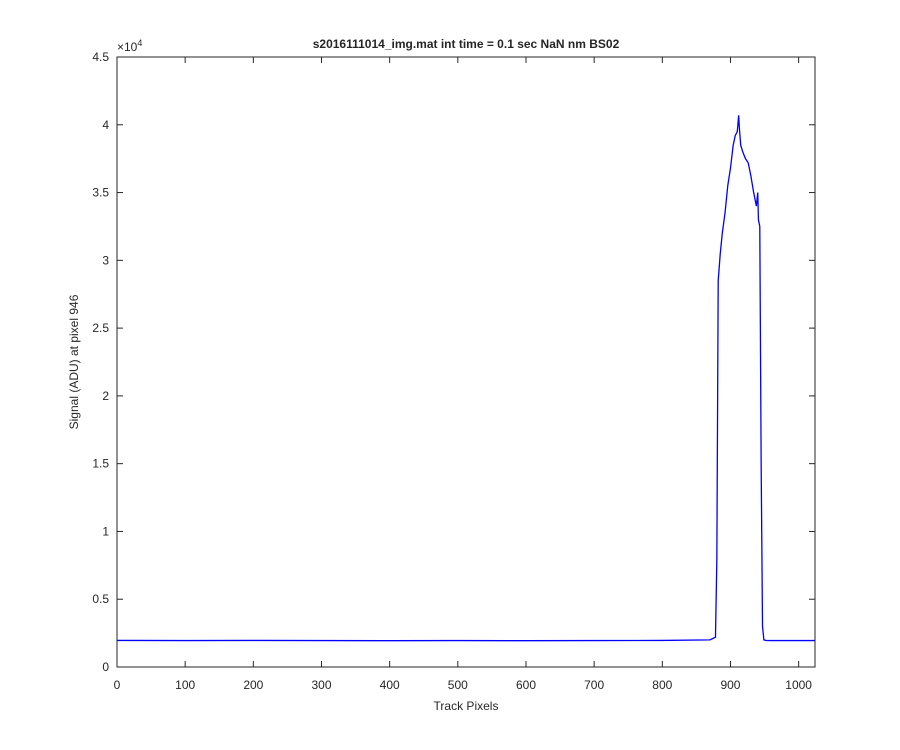 This screenshot has width=900, height=750. I want to click on x-tick-label: 100, so click(185, 685).